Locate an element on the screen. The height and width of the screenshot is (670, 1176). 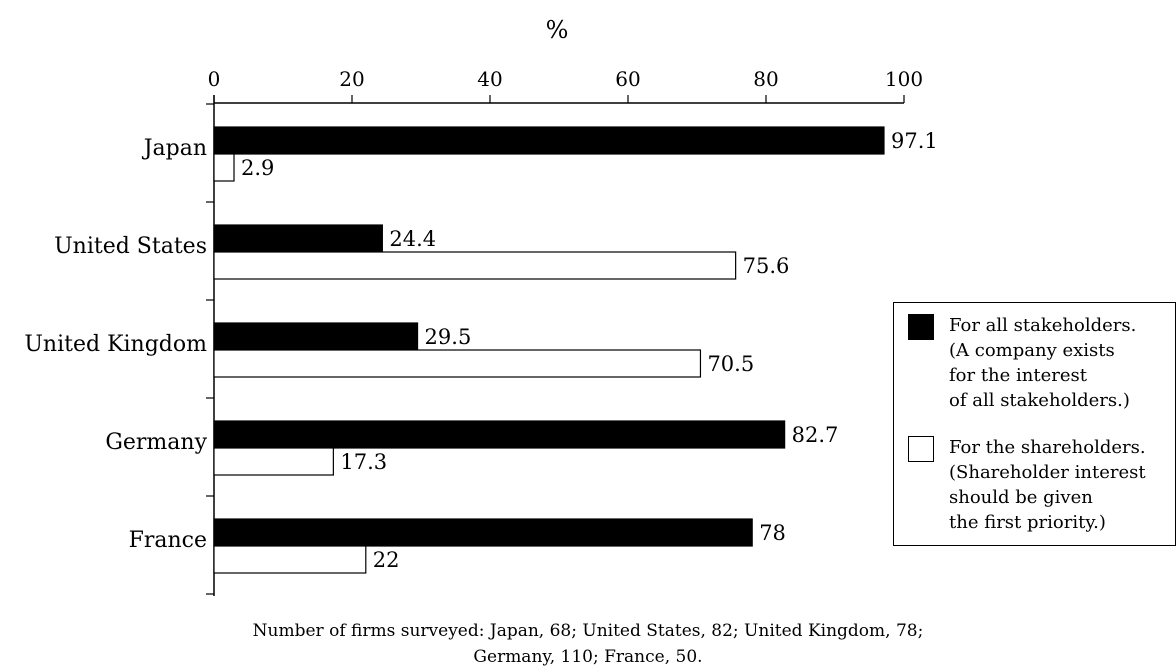
axis-unit-label: % is located at coordinates (557, 30).